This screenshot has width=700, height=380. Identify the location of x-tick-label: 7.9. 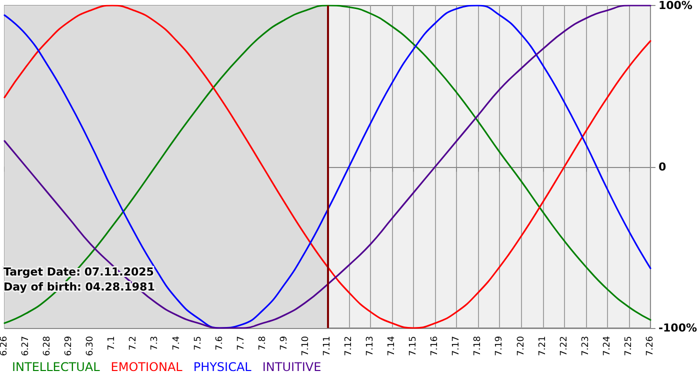
(284, 343).